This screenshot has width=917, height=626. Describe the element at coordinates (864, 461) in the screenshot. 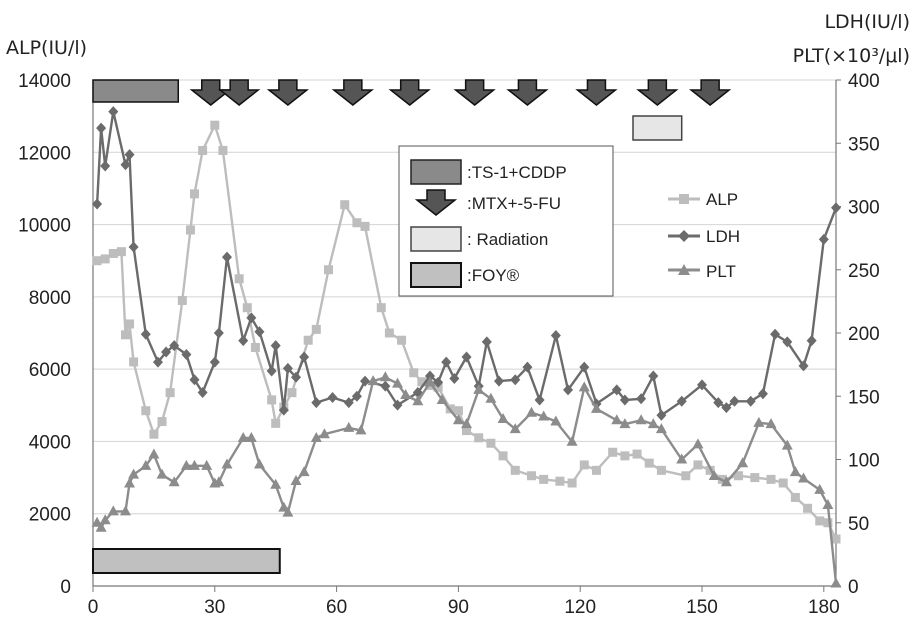

I see `y-right-tick-label: 100` at that location.